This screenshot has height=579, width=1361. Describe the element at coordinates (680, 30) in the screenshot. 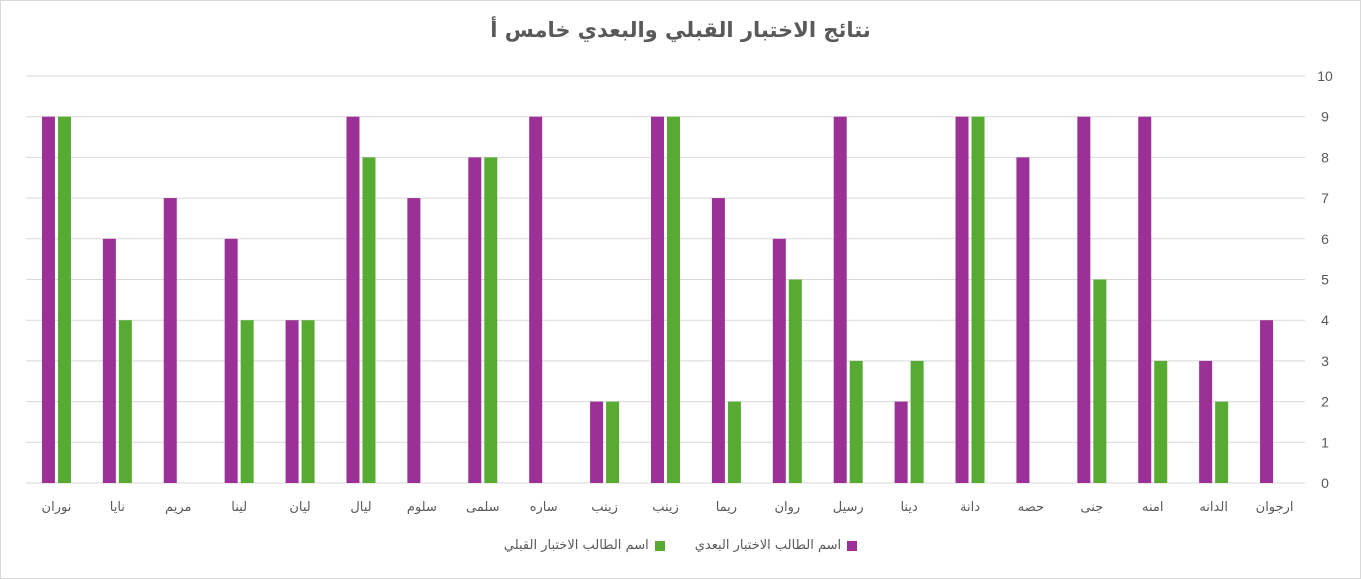

I see `chart-title: نتائج الاختبار القبلي والبعدي خامس أ` at that location.